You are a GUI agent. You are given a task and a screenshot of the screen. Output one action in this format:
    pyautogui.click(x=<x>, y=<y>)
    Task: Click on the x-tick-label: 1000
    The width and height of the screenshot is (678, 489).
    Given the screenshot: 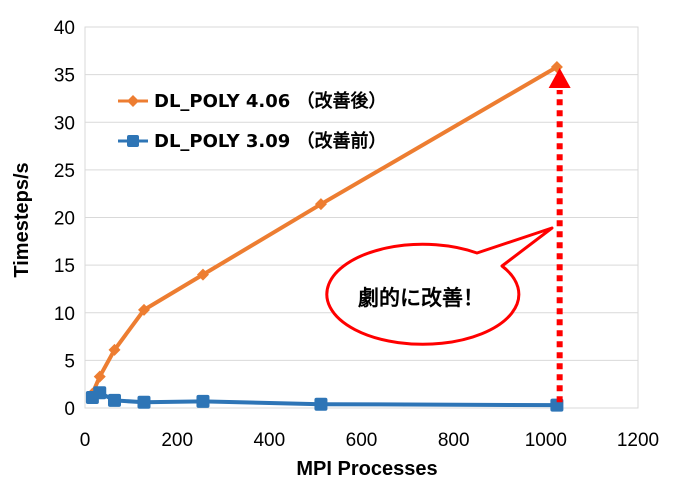 What is the action you would take?
    pyautogui.click(x=546, y=440)
    